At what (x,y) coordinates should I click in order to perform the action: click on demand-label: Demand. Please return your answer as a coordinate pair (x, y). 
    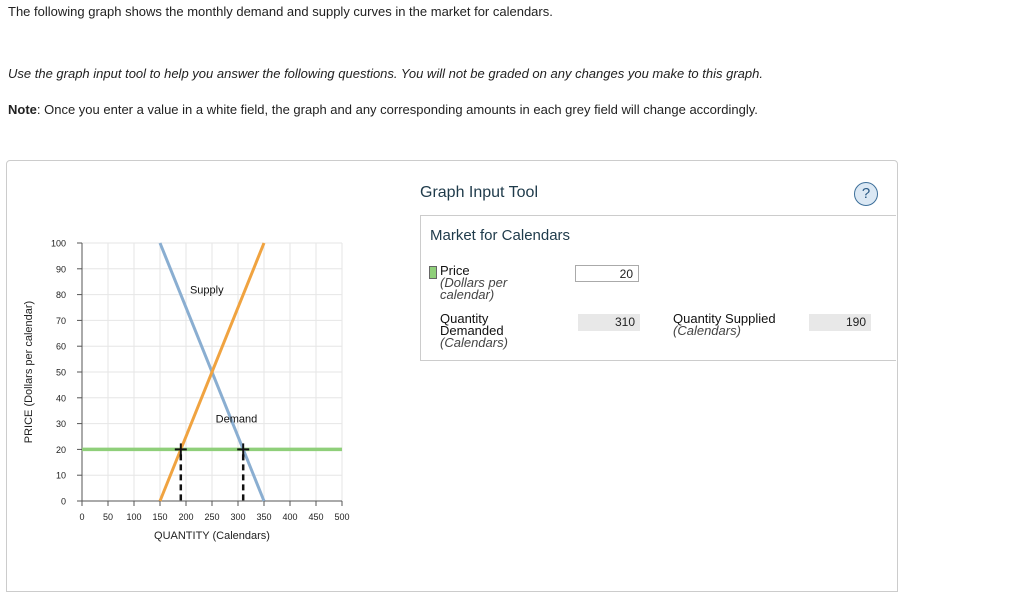
    Looking at the image, I should click on (237, 419).